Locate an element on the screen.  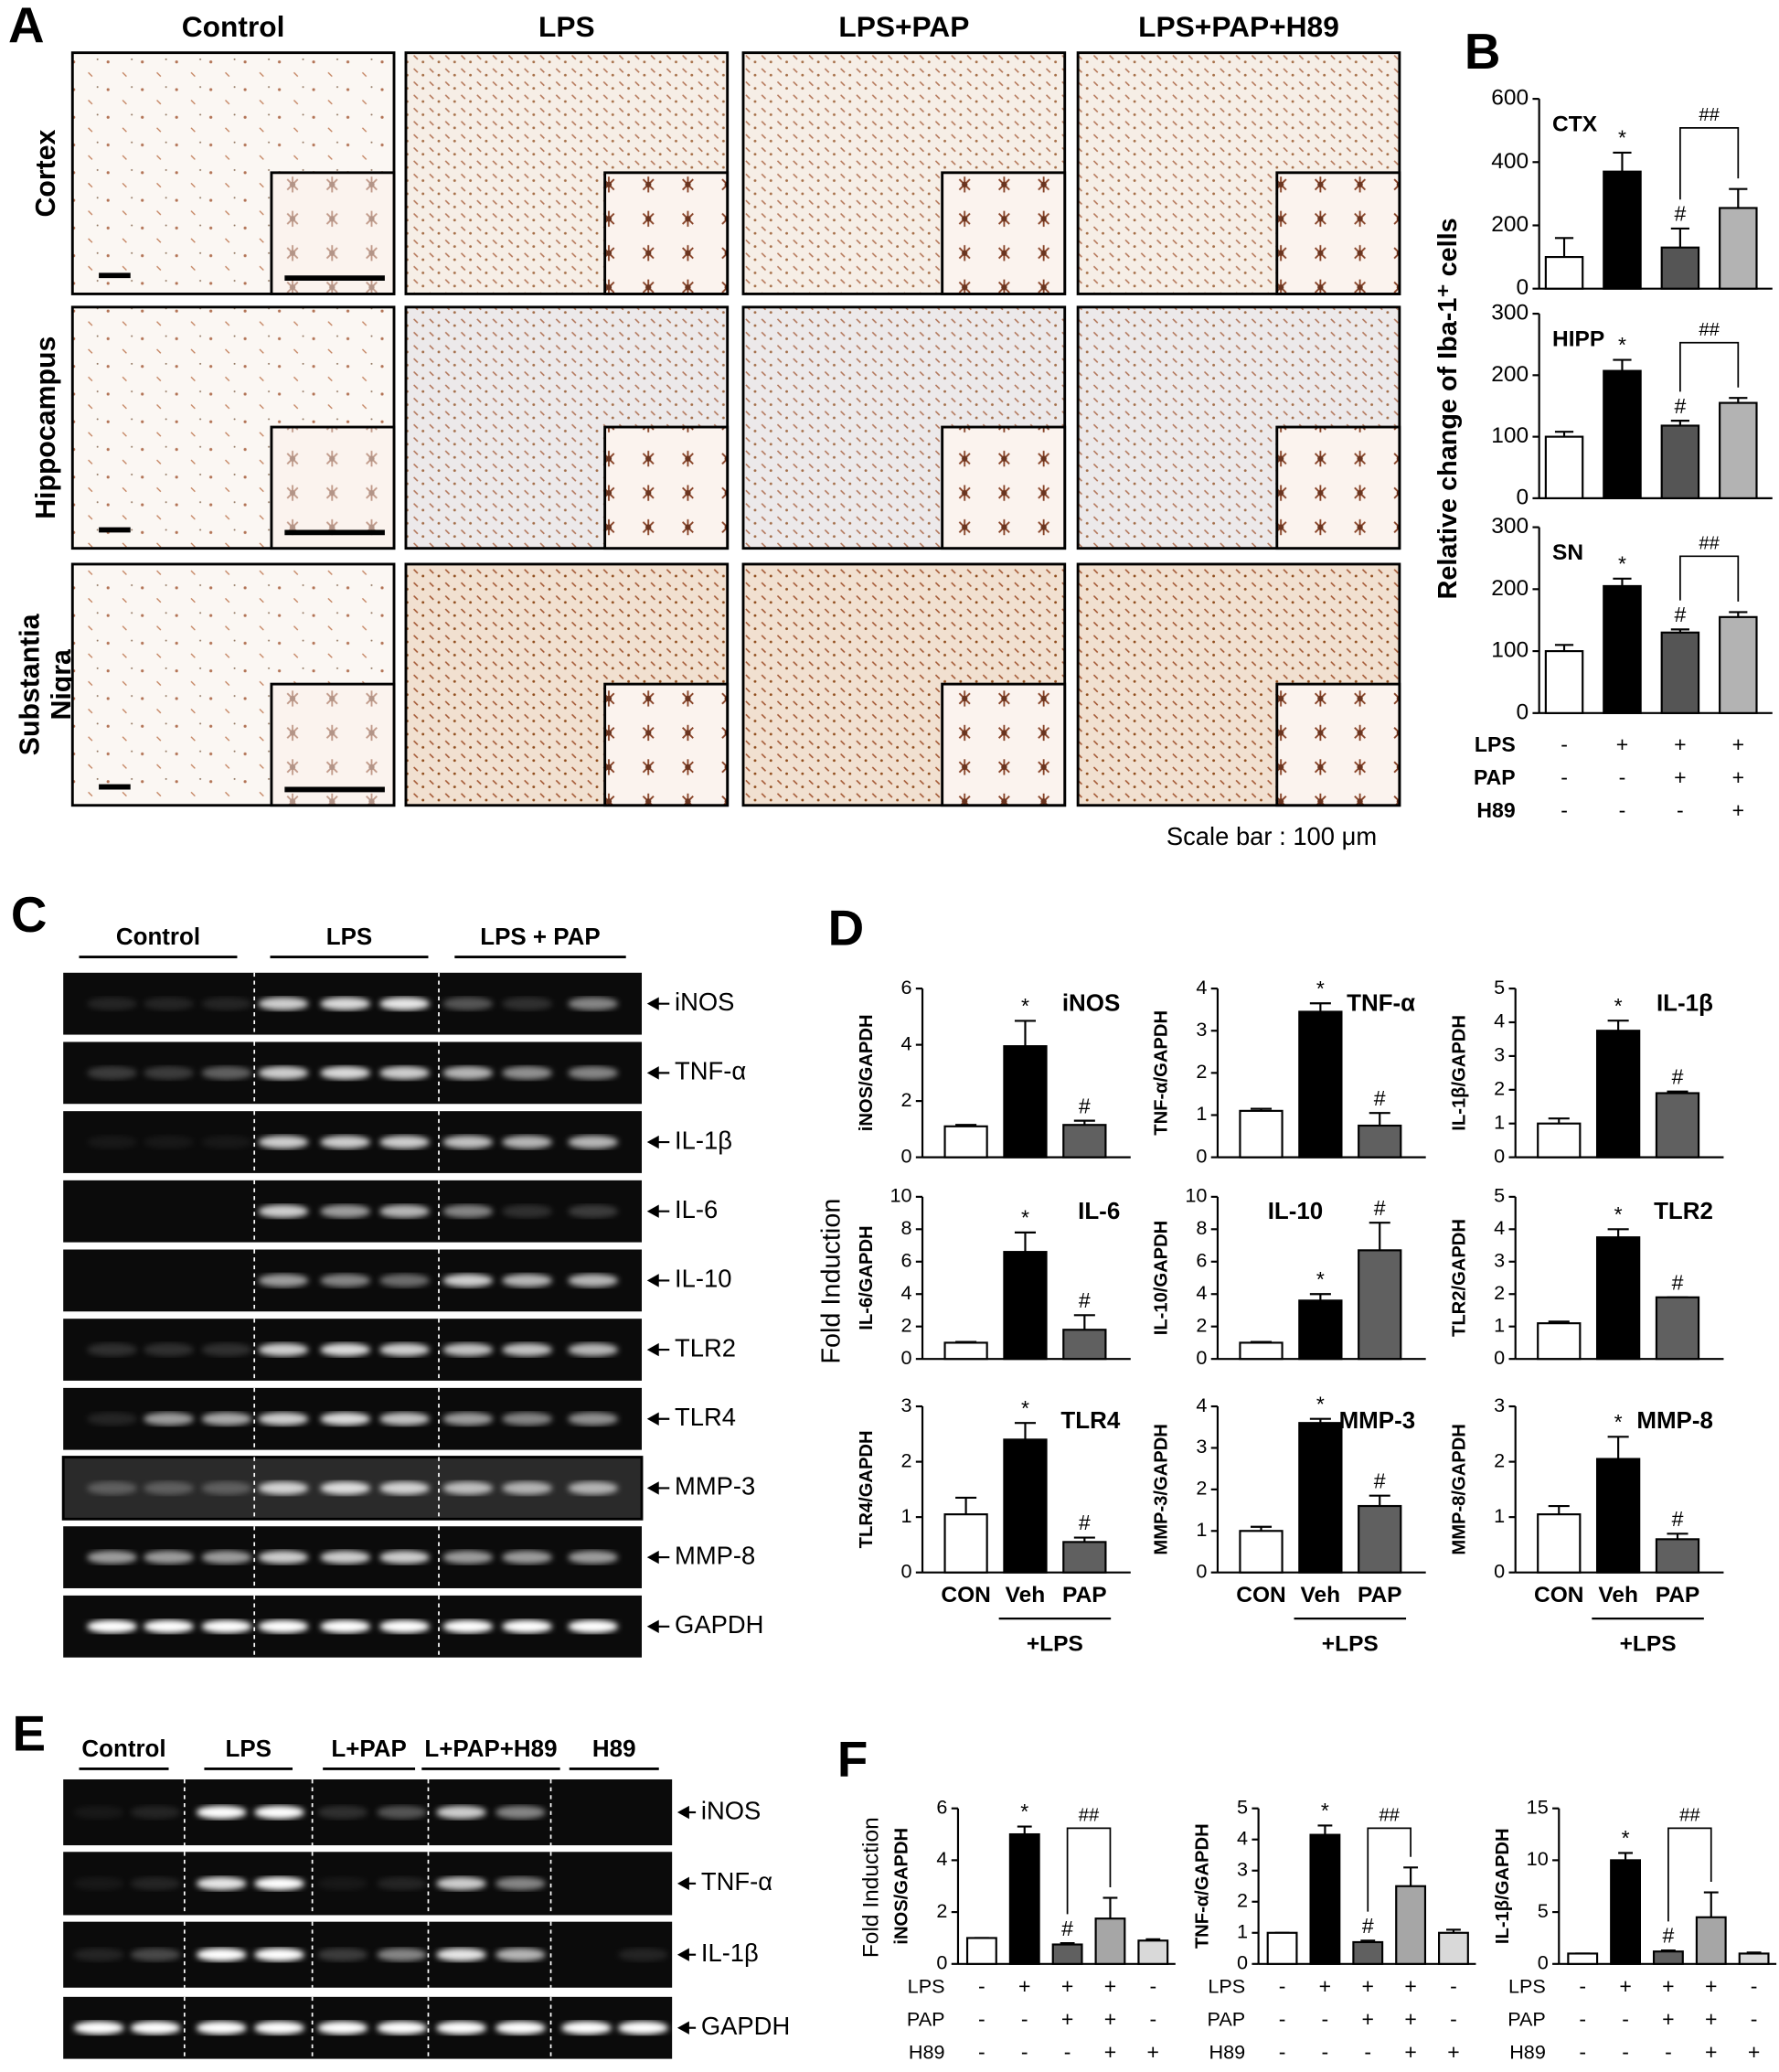
column-header: LPS+PAP is located at coordinates (903, 26).